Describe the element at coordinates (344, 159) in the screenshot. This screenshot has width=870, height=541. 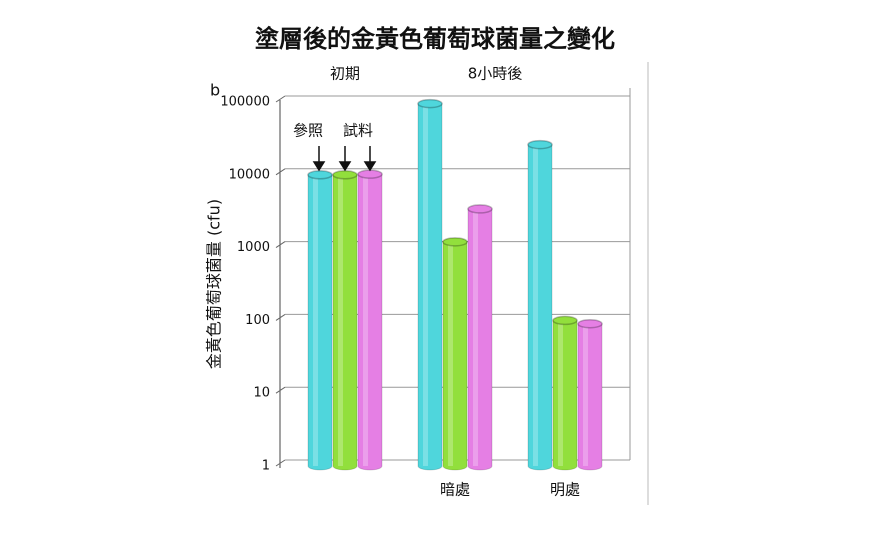
I see `arrows` at that location.